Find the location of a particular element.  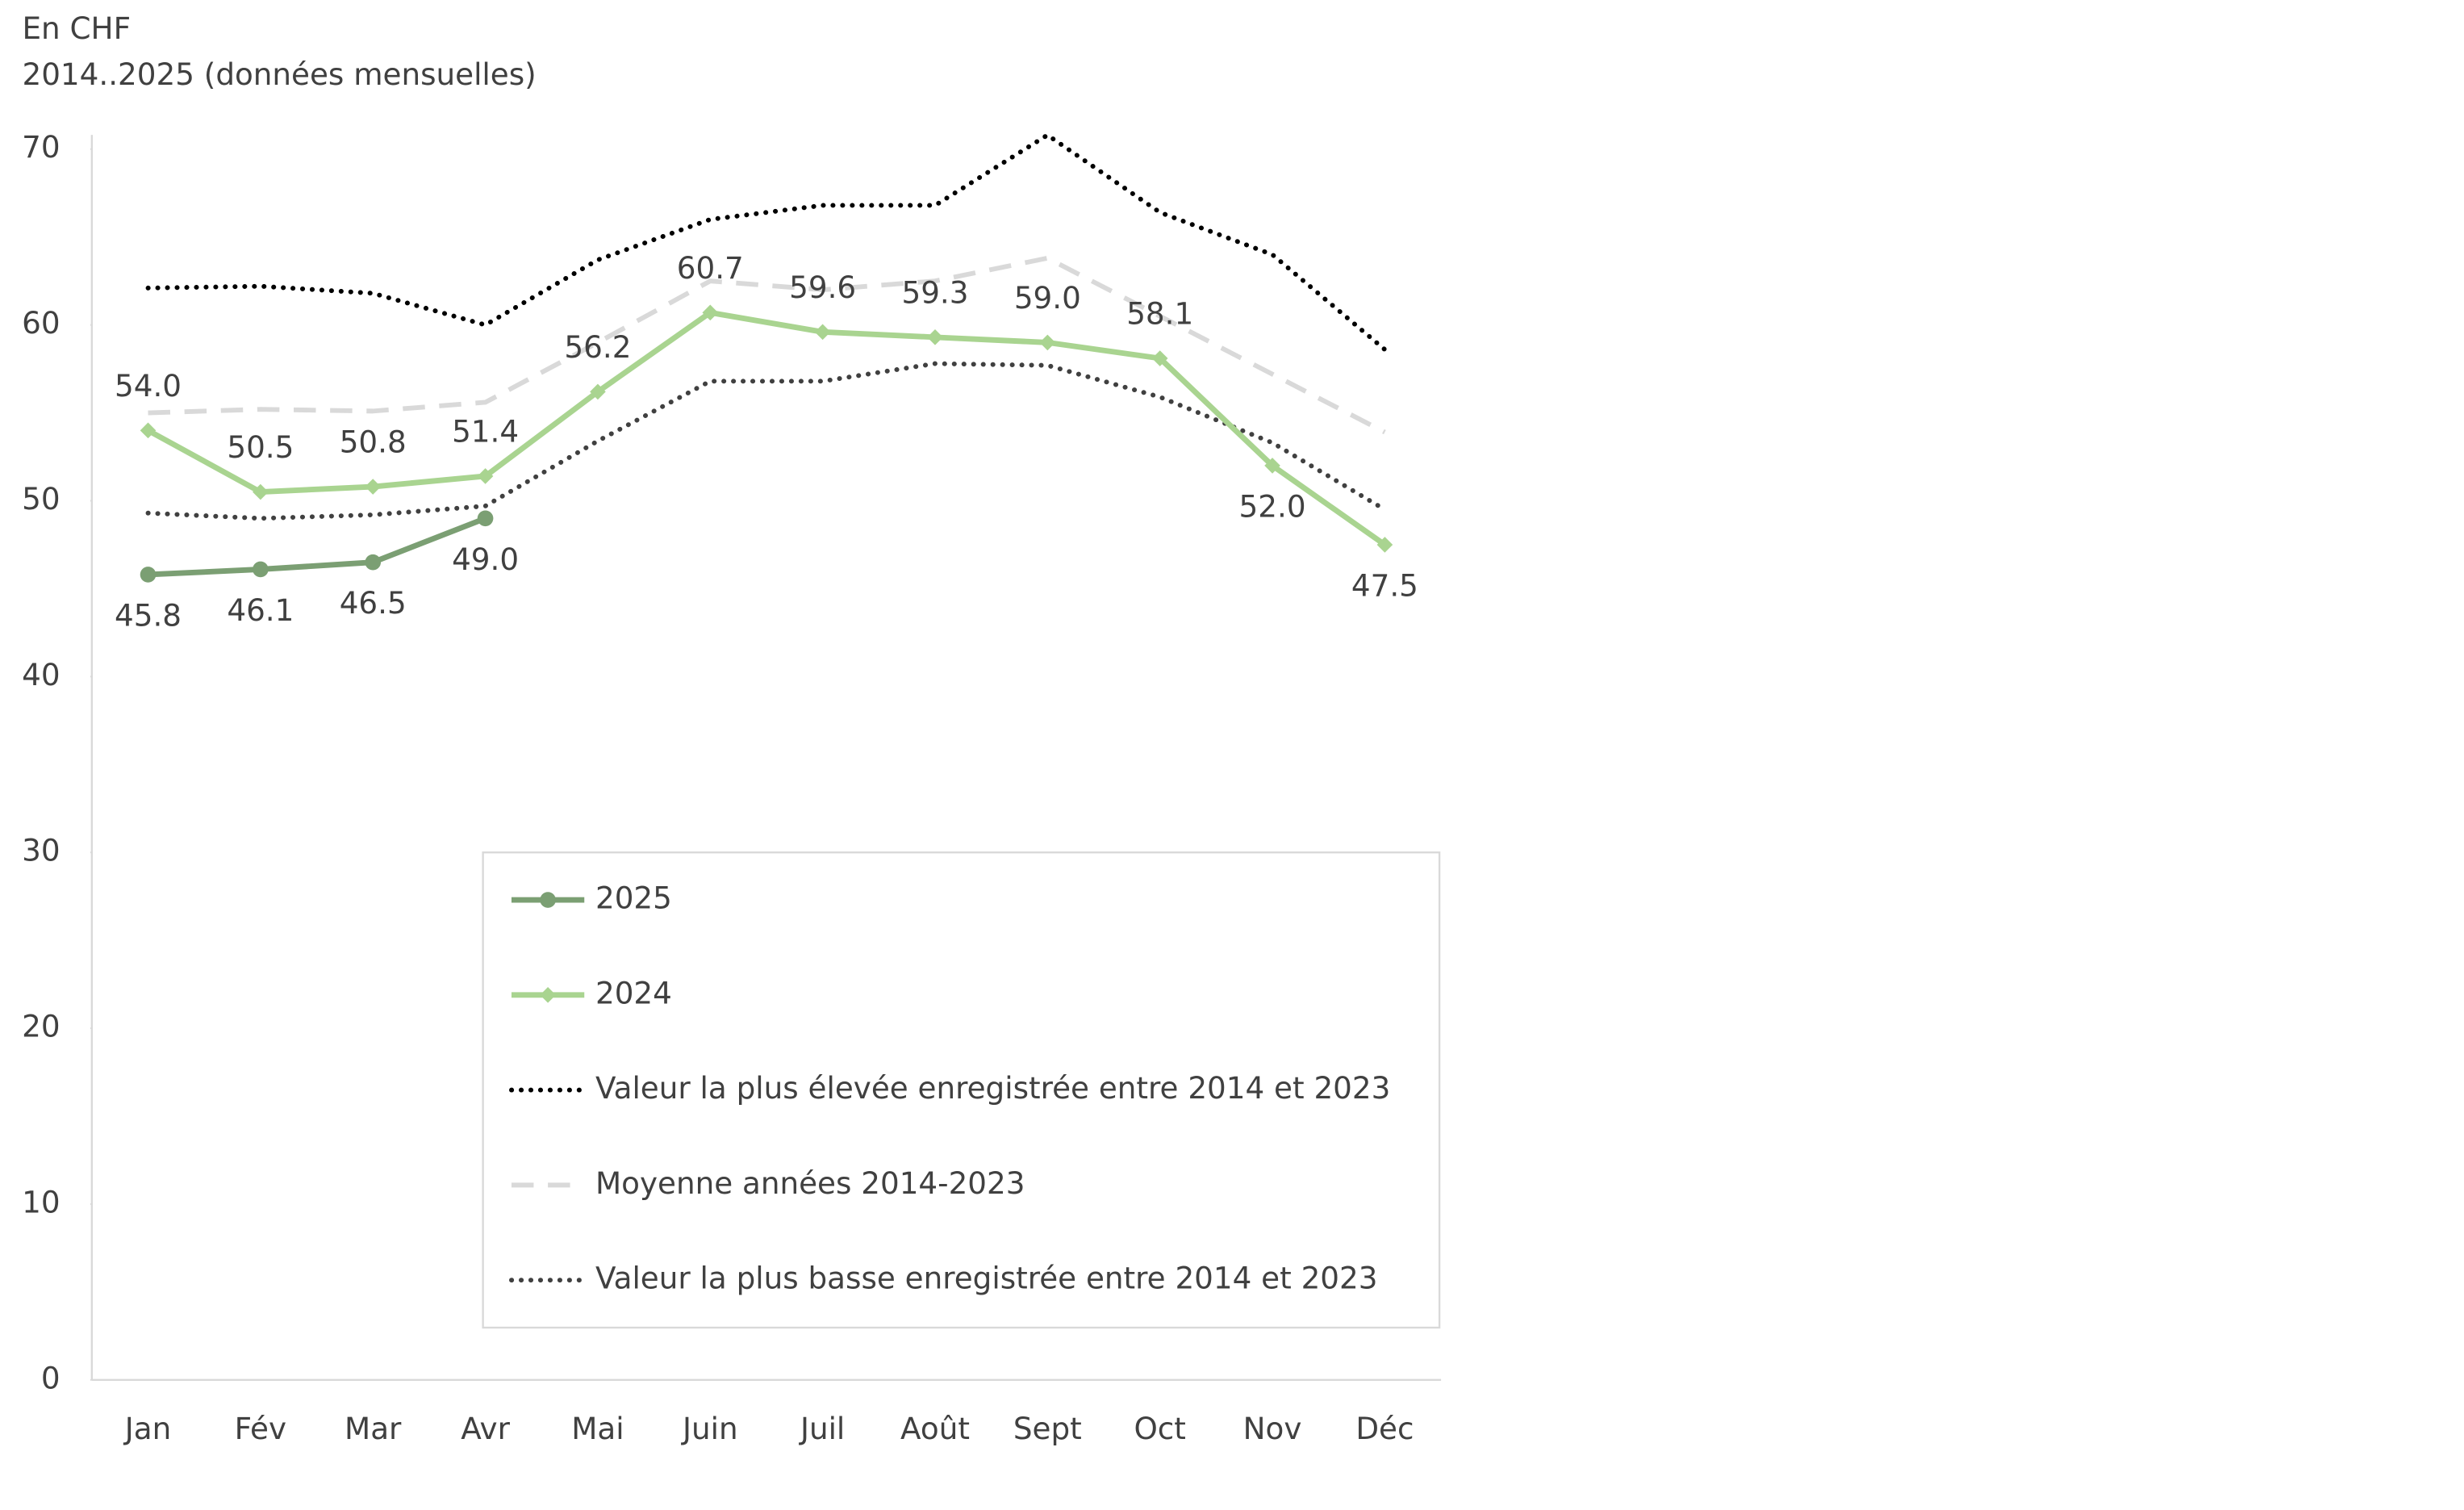

x-tick-label: Déc is located at coordinates (1384, 1428).